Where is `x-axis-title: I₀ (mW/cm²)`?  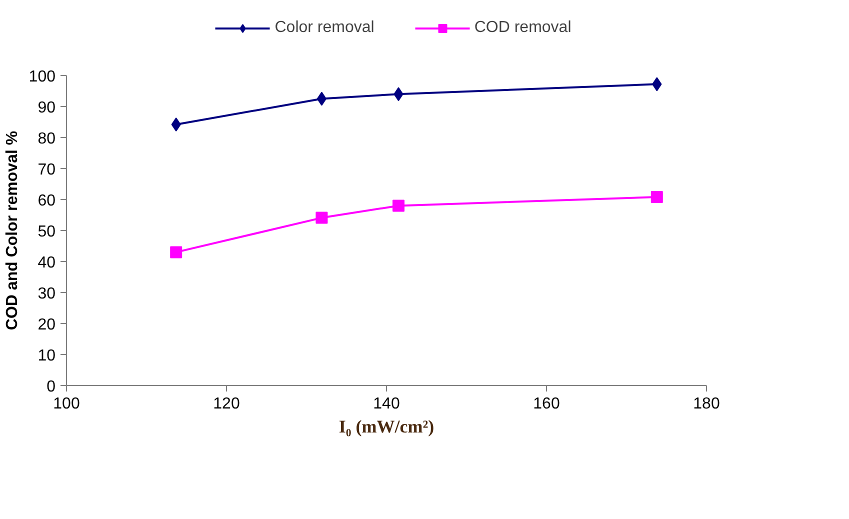
x-axis-title: I₀ (mW/cm²) is located at coordinates (386, 426).